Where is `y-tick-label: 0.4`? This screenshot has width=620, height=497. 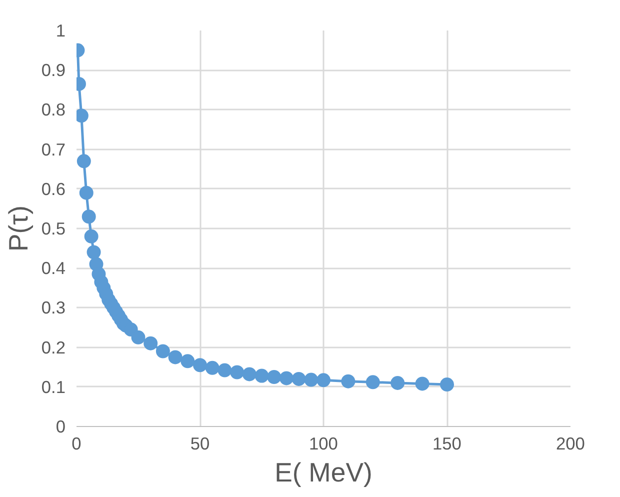
y-tick-label: 0.4 is located at coordinates (53, 268).